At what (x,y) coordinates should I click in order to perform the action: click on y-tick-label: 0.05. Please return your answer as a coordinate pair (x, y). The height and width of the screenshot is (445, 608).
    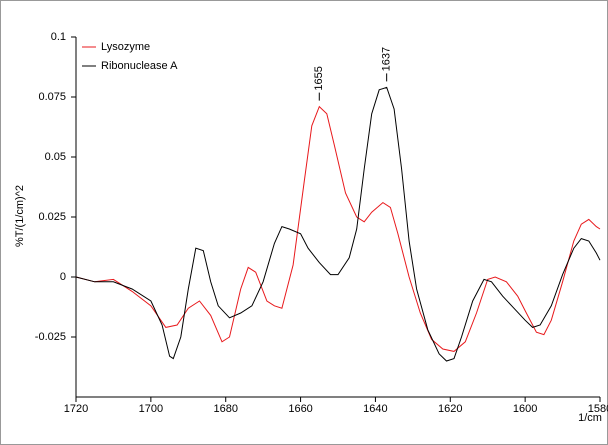
    Looking at the image, I should click on (55, 157).